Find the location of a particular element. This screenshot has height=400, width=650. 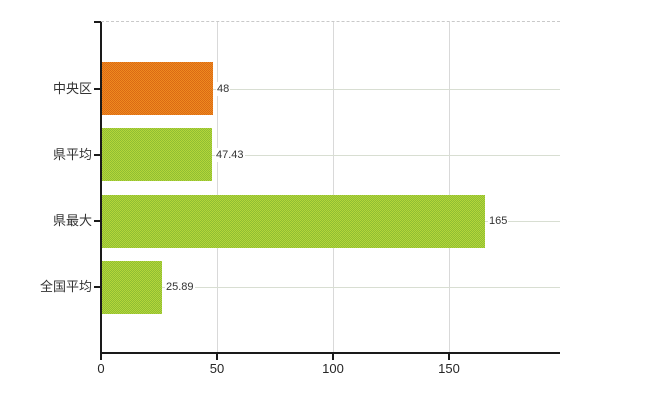

x-tick-label: 0 is located at coordinates (101, 368).